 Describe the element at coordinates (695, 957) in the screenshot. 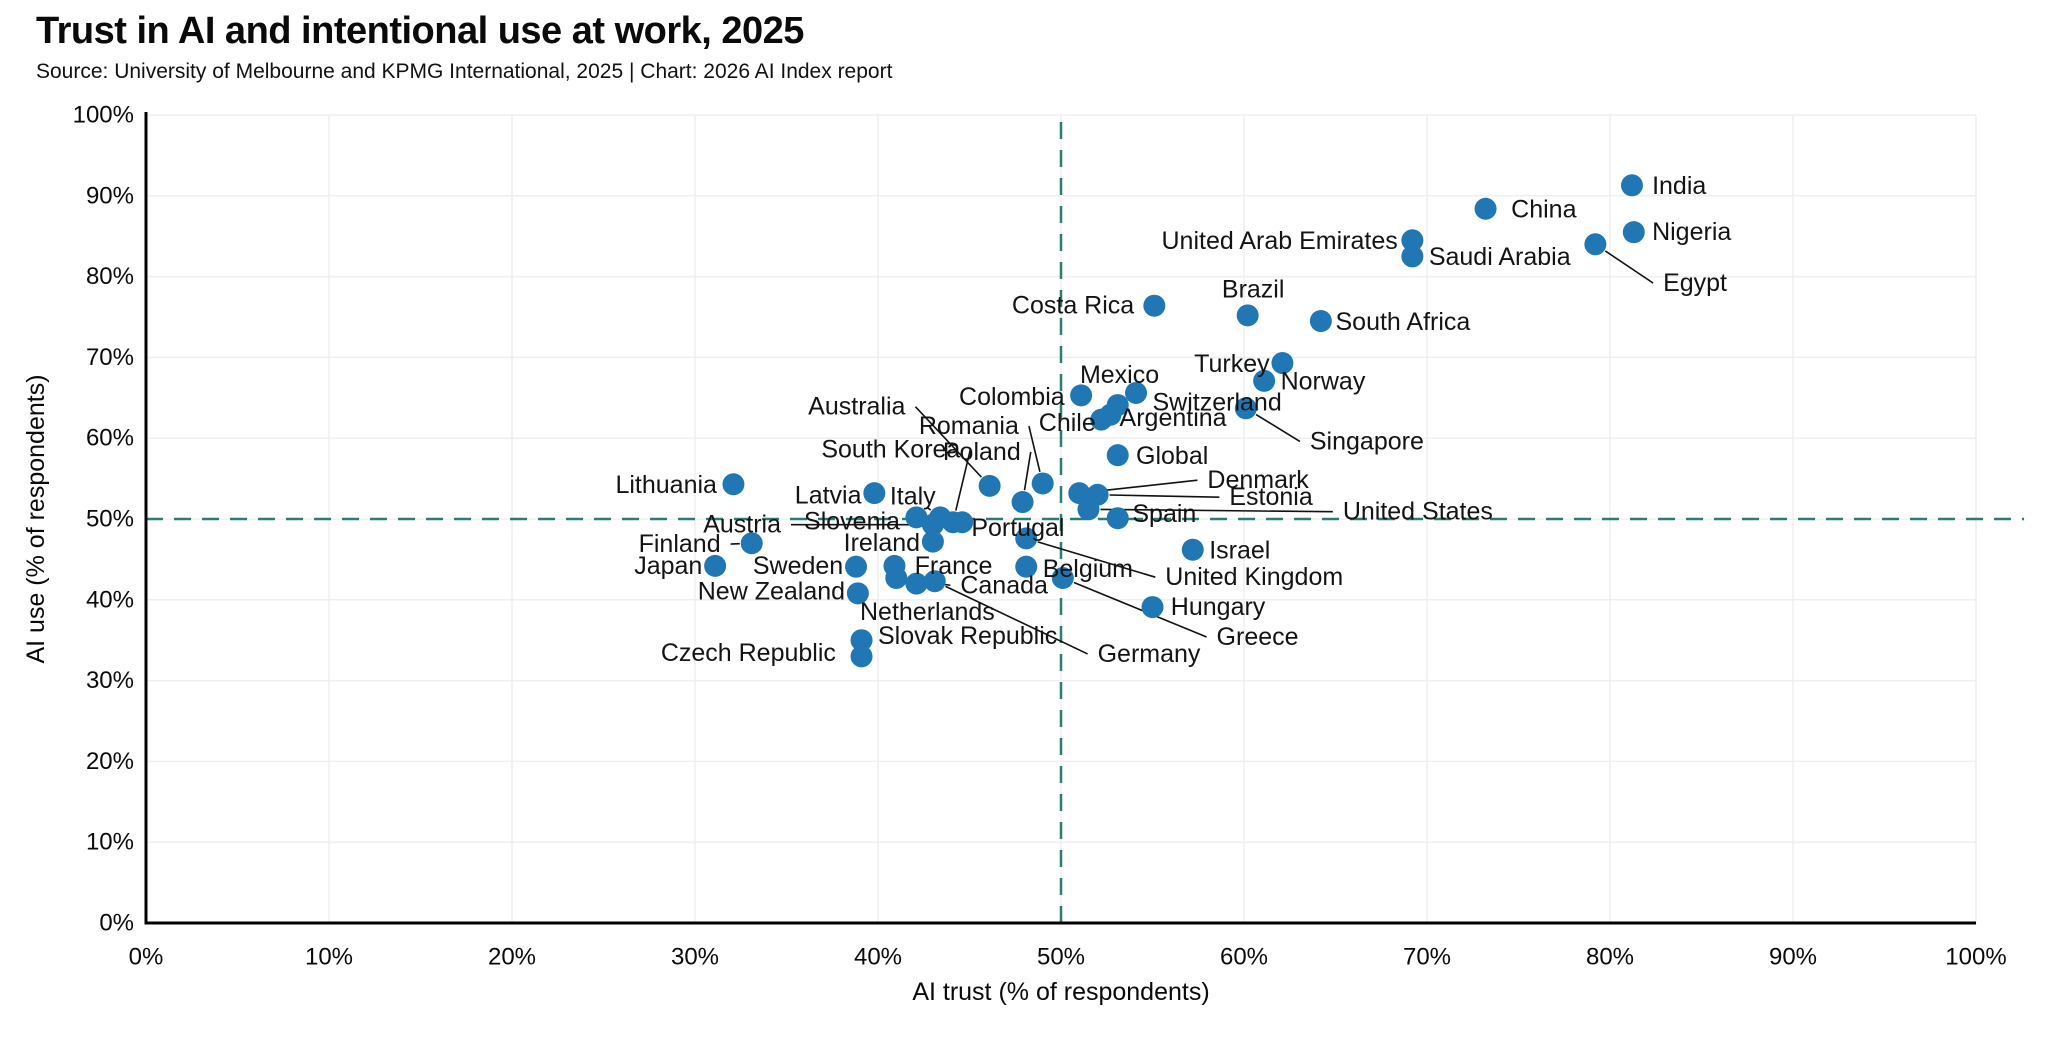

I see `x-tick-label: 30%` at that location.